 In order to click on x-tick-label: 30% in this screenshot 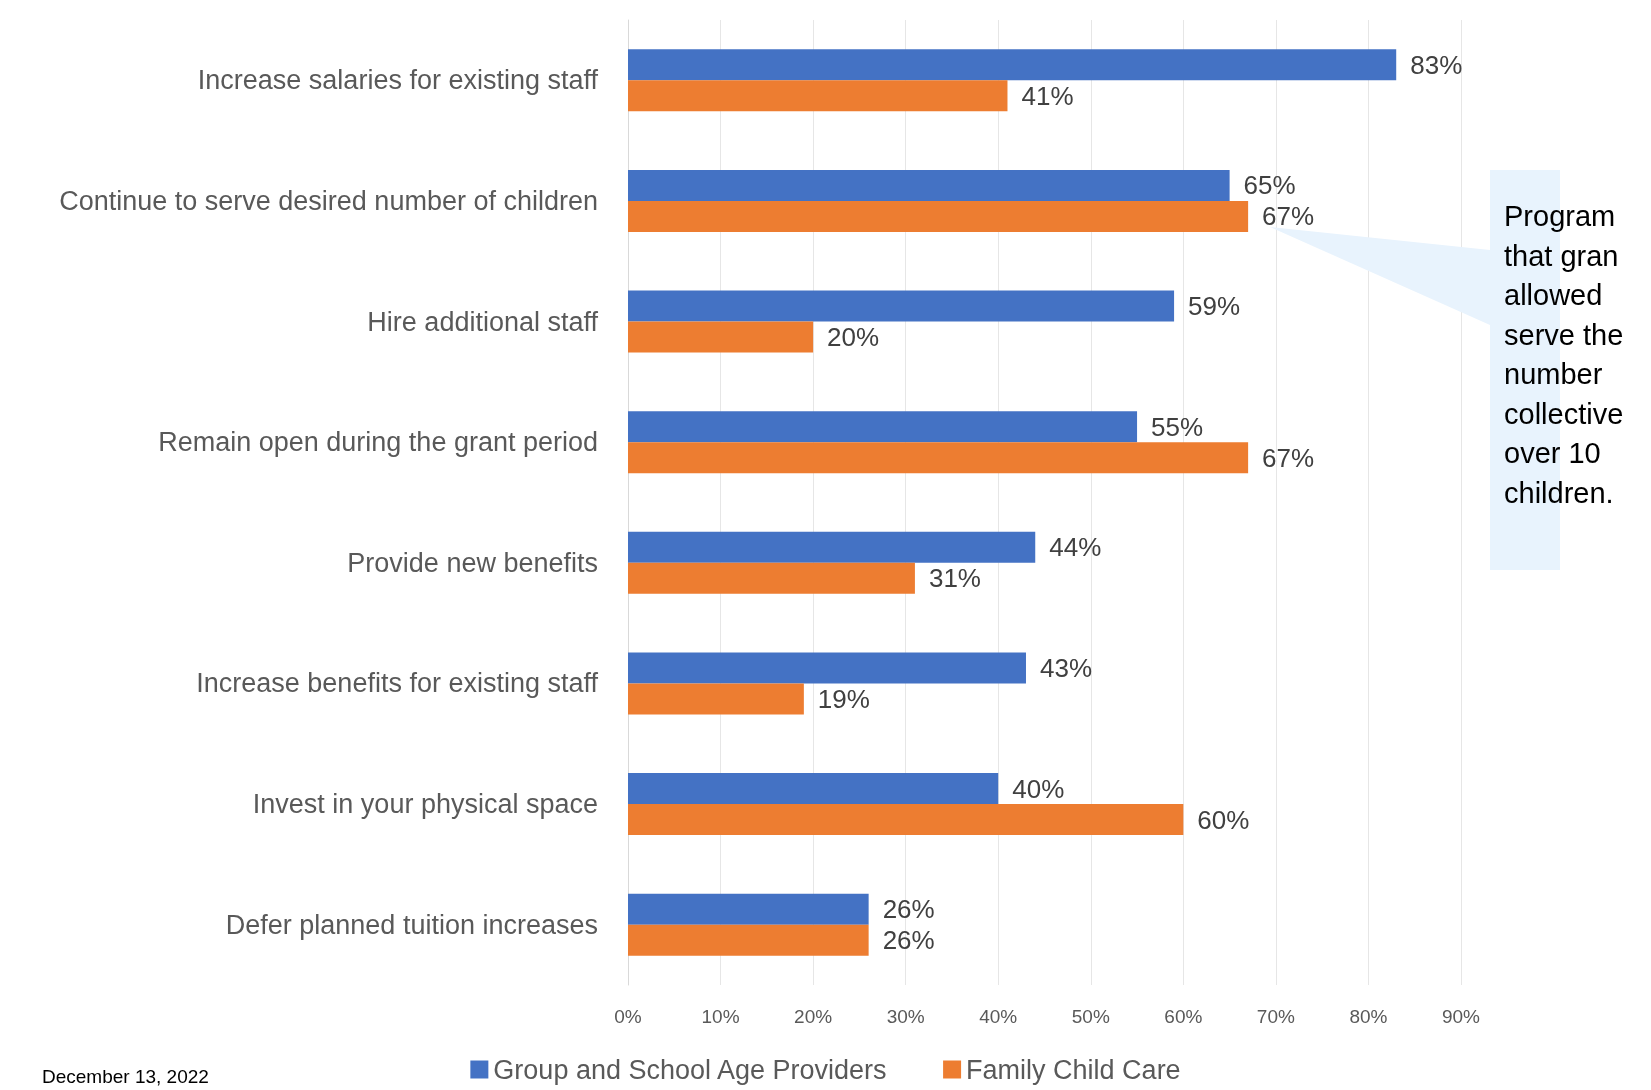, I will do `click(905, 1016)`.